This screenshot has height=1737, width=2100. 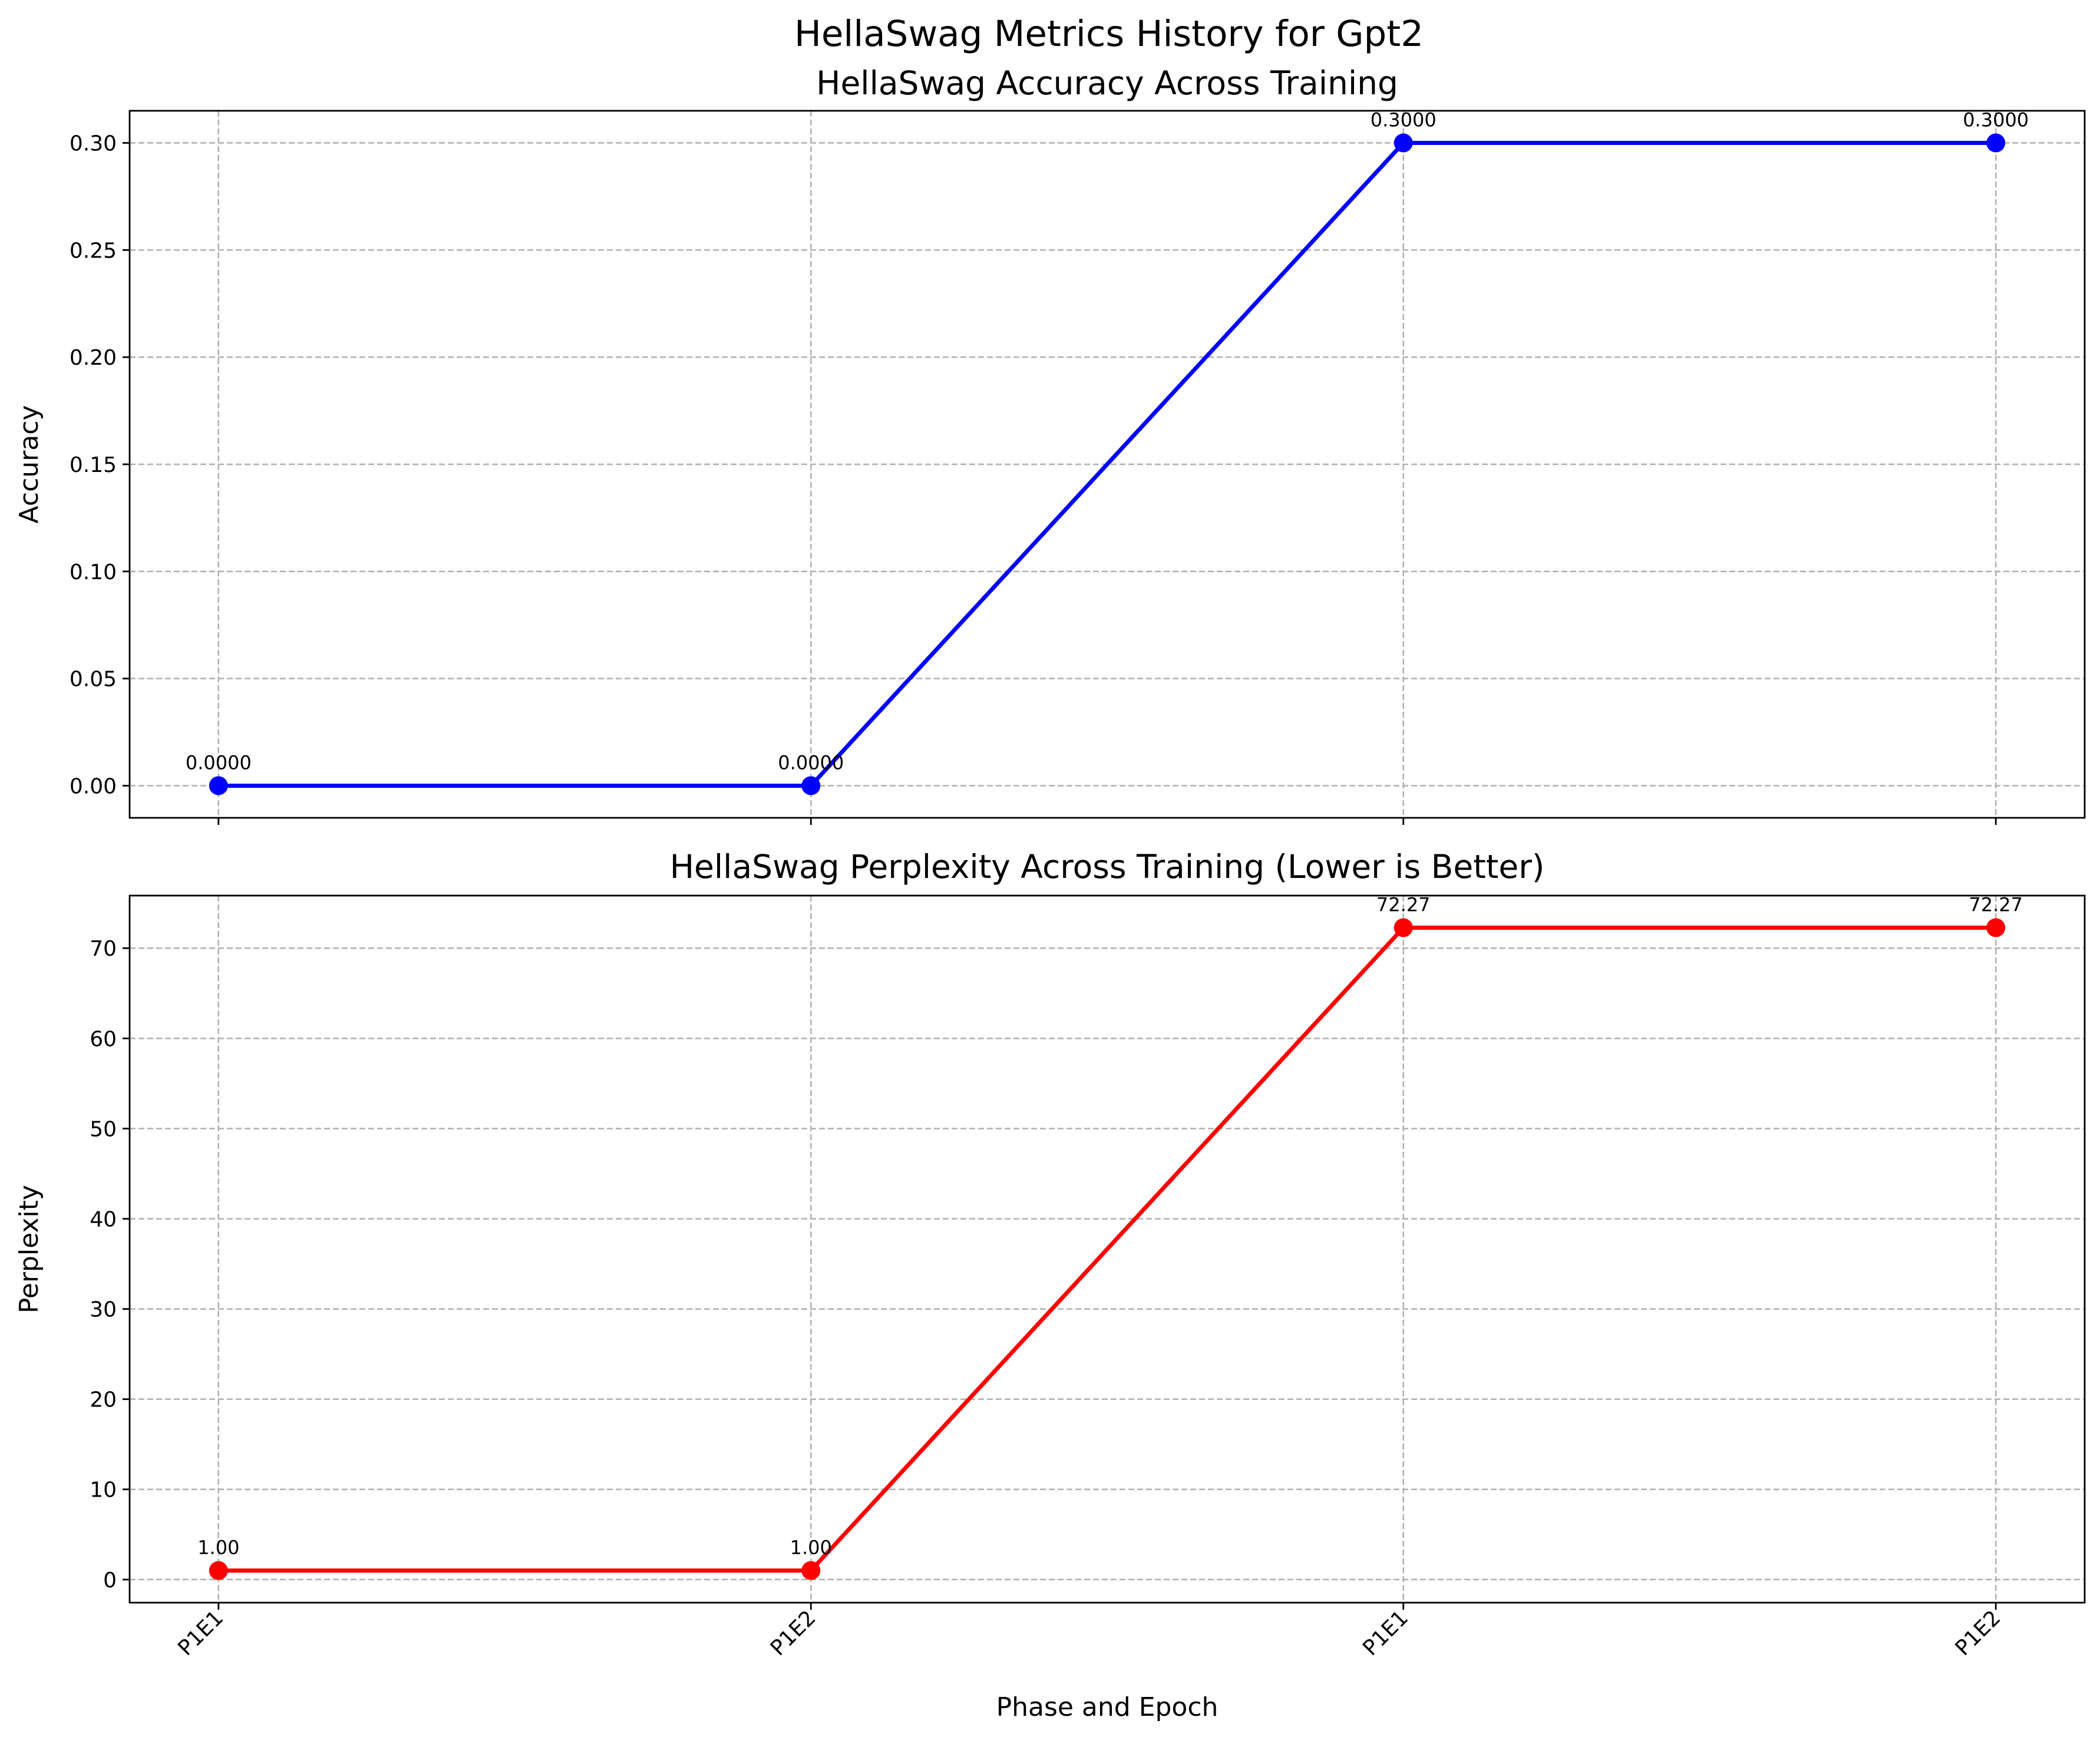 What do you see at coordinates (103, 1219) in the screenshot?
I see `y-tick-label: 40` at bounding box center [103, 1219].